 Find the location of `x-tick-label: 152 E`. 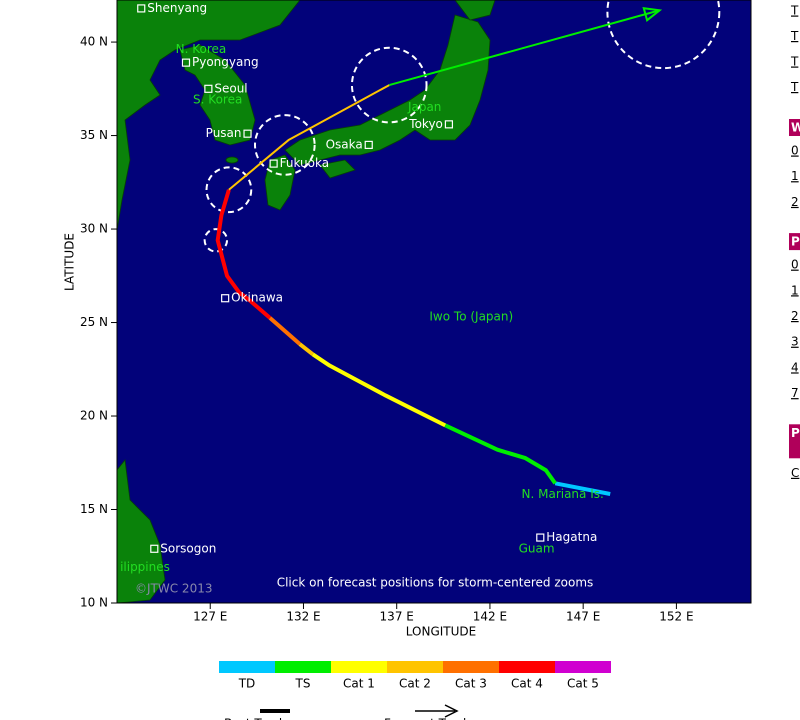

x-tick-label: 152 E is located at coordinates (676, 617).